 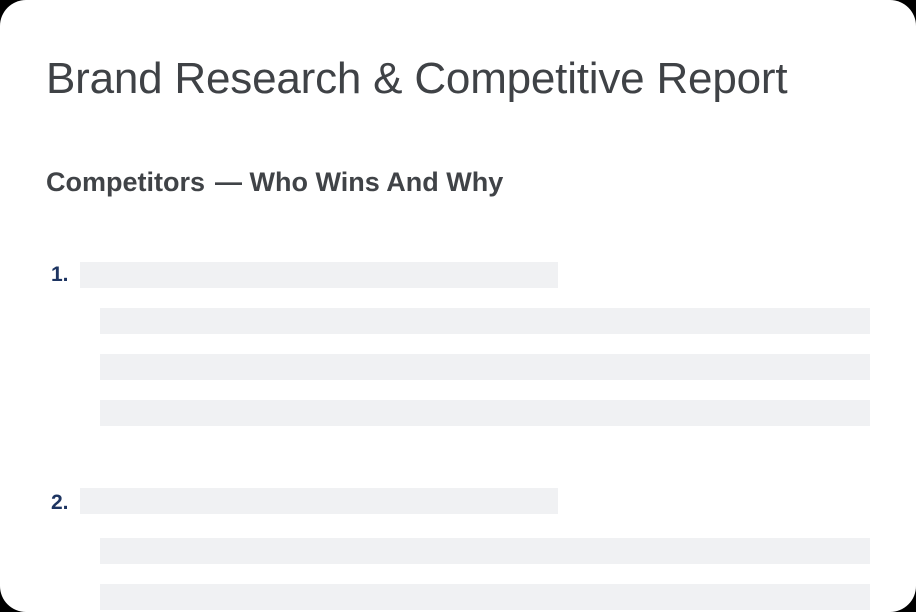 What do you see at coordinates (359, 182) in the screenshot?
I see `section-heading-suffix: — Who Wins And Why` at bounding box center [359, 182].